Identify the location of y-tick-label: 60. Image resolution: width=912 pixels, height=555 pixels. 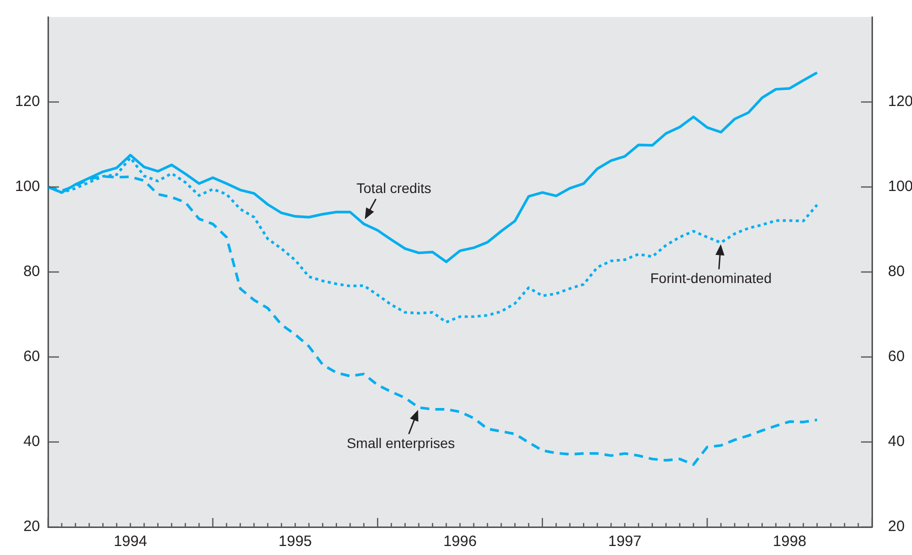
(31, 357).